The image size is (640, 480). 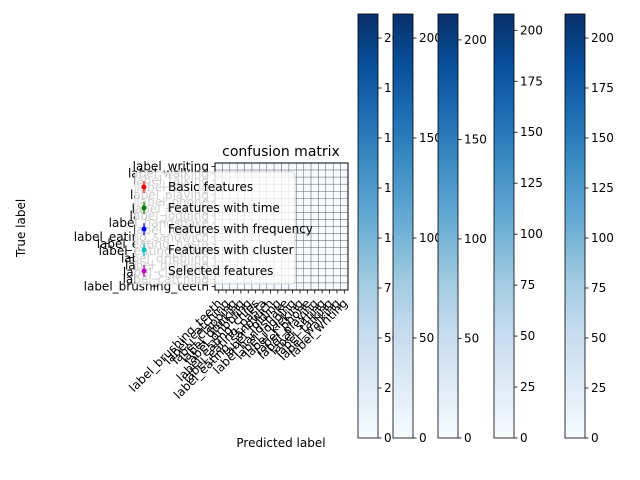 I want to click on legend-entry: Selected features, so click(x=207, y=271).